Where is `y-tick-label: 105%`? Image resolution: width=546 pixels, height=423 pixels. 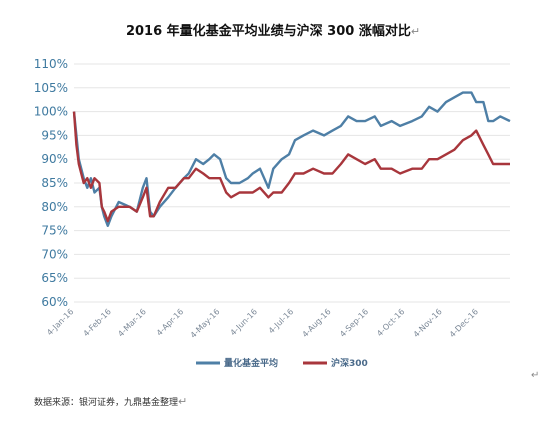 y-tick-label: 105% is located at coordinates (51, 88).